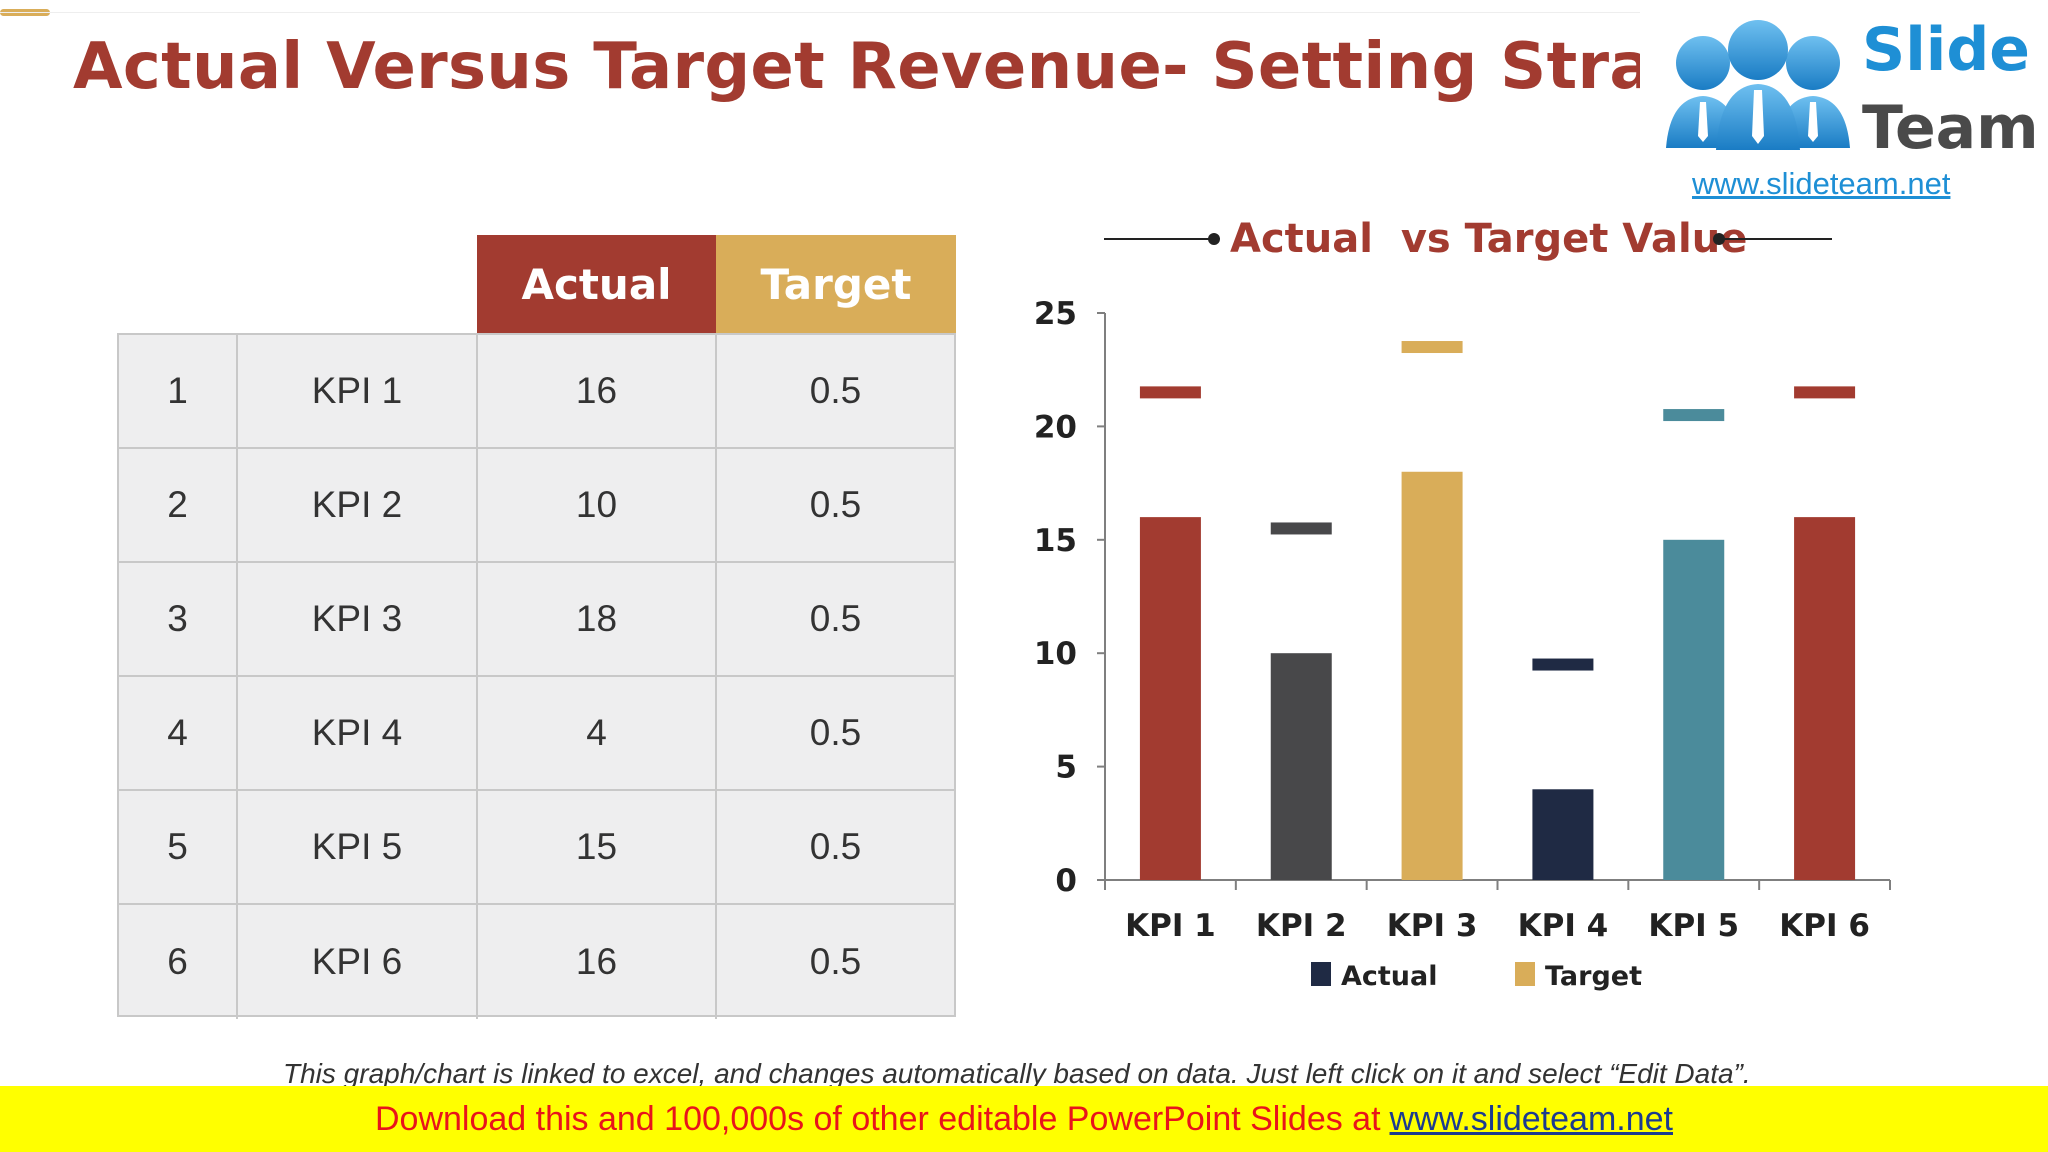 Image resolution: width=2048 pixels, height=1152 pixels. I want to click on logo-word-slide: Slide, so click(1946, 50).